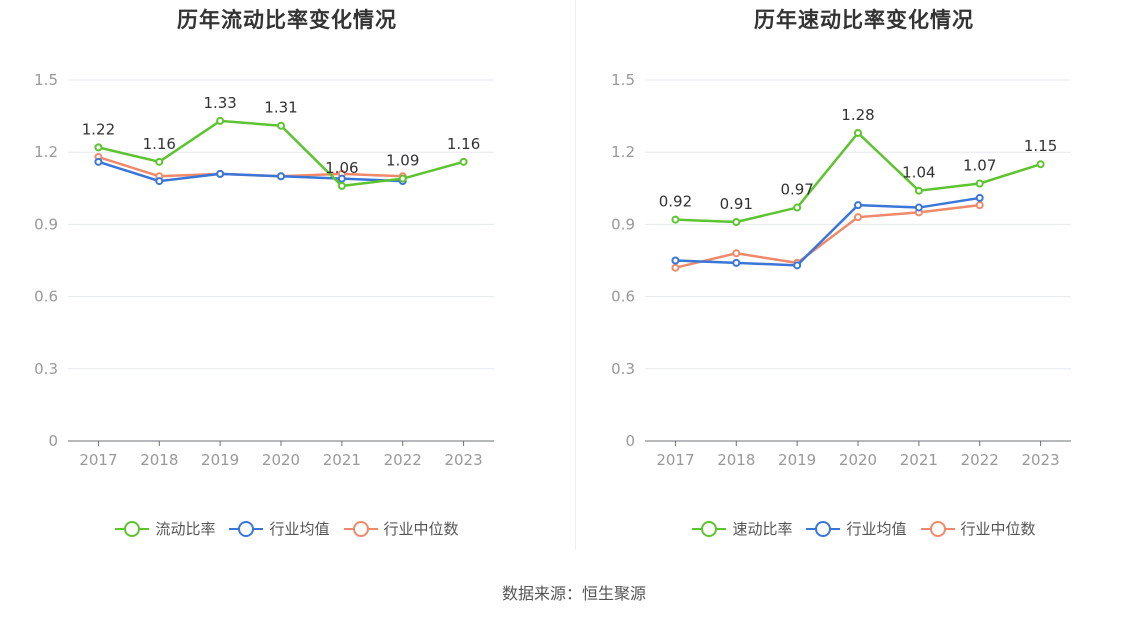  What do you see at coordinates (918, 173) in the screenshot?
I see `data-label: 1.04` at bounding box center [918, 173].